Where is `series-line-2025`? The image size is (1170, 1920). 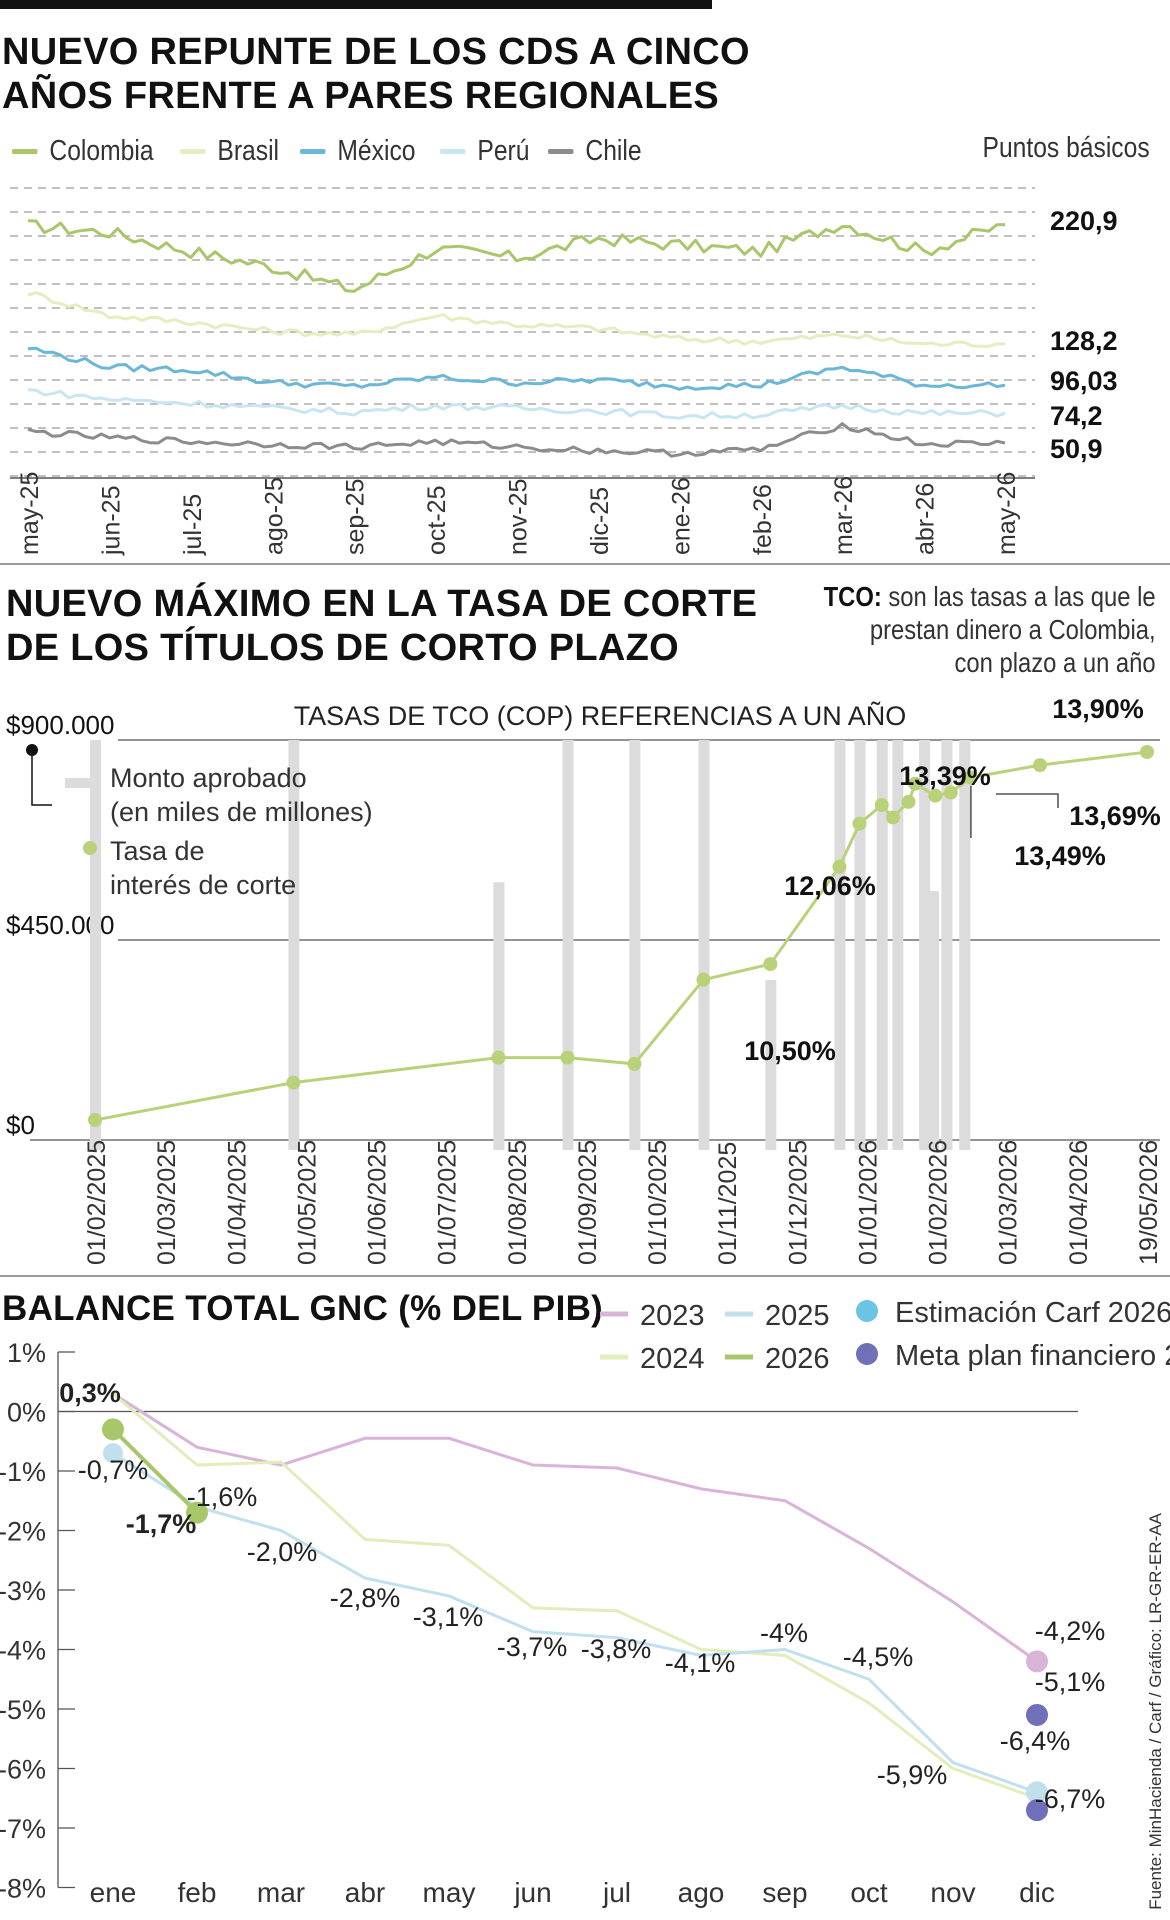
series-line-2025 is located at coordinates (575, 1622).